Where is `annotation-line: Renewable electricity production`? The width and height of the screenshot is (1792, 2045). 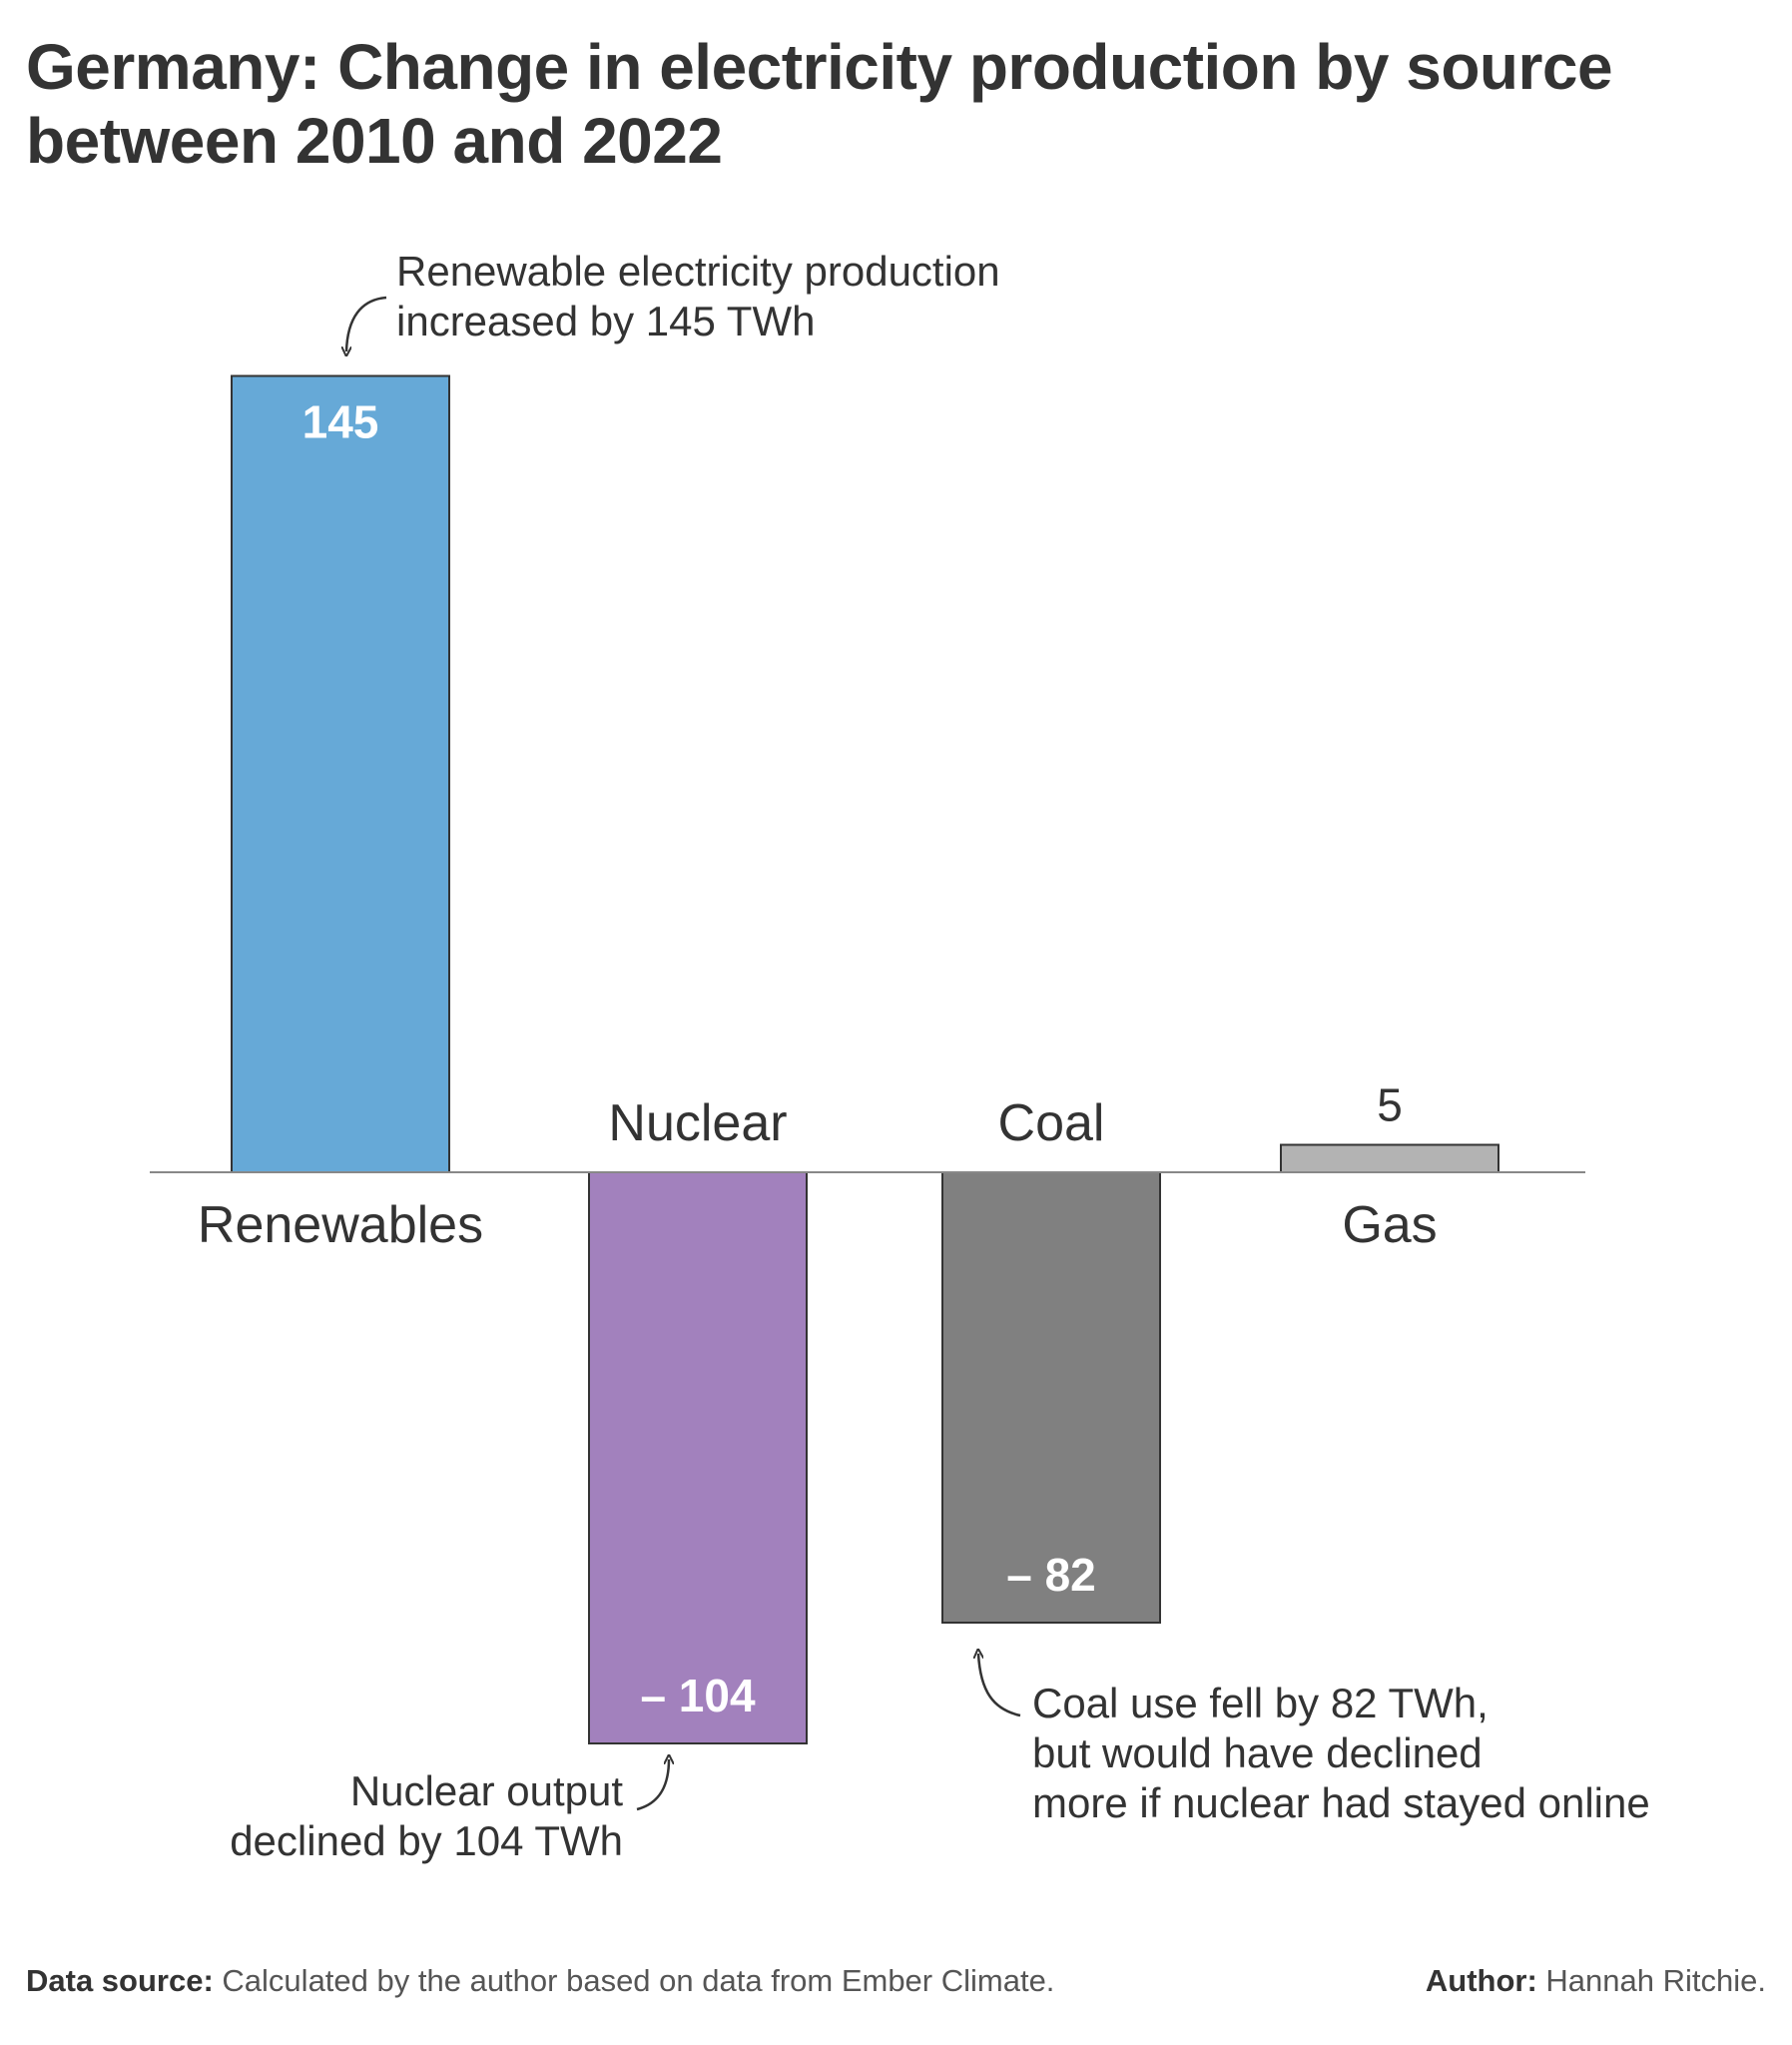
annotation-line: Renewable electricity production is located at coordinates (698, 271).